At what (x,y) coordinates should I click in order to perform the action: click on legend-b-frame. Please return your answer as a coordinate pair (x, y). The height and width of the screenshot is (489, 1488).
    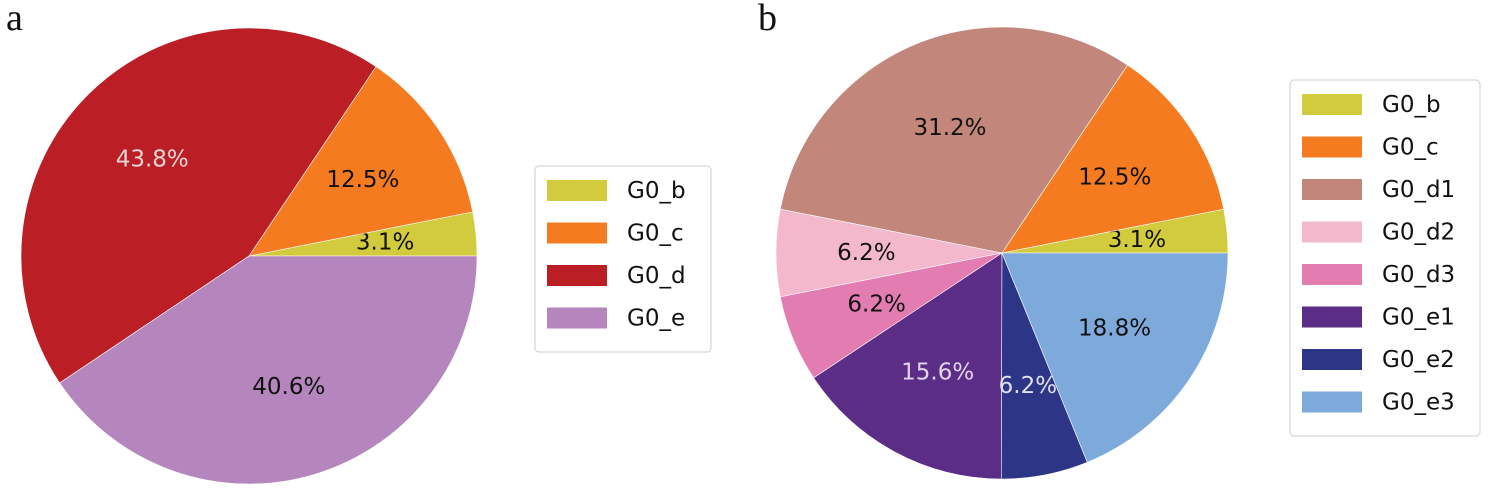
    Looking at the image, I should click on (1385, 258).